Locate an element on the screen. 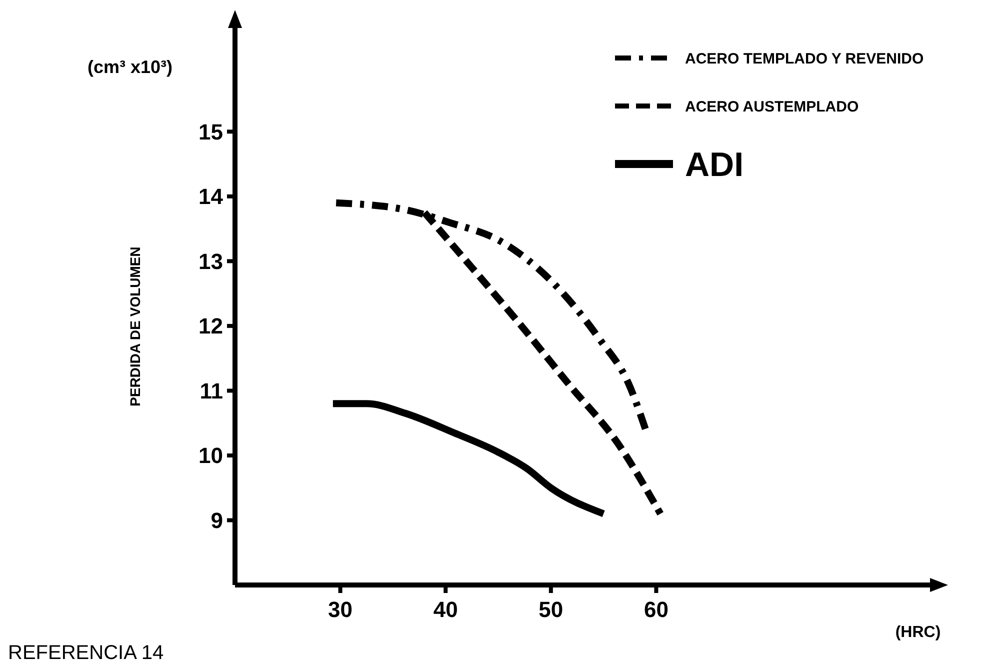 The height and width of the screenshot is (667, 987). y-tick-label: 11 is located at coordinates (211, 391).